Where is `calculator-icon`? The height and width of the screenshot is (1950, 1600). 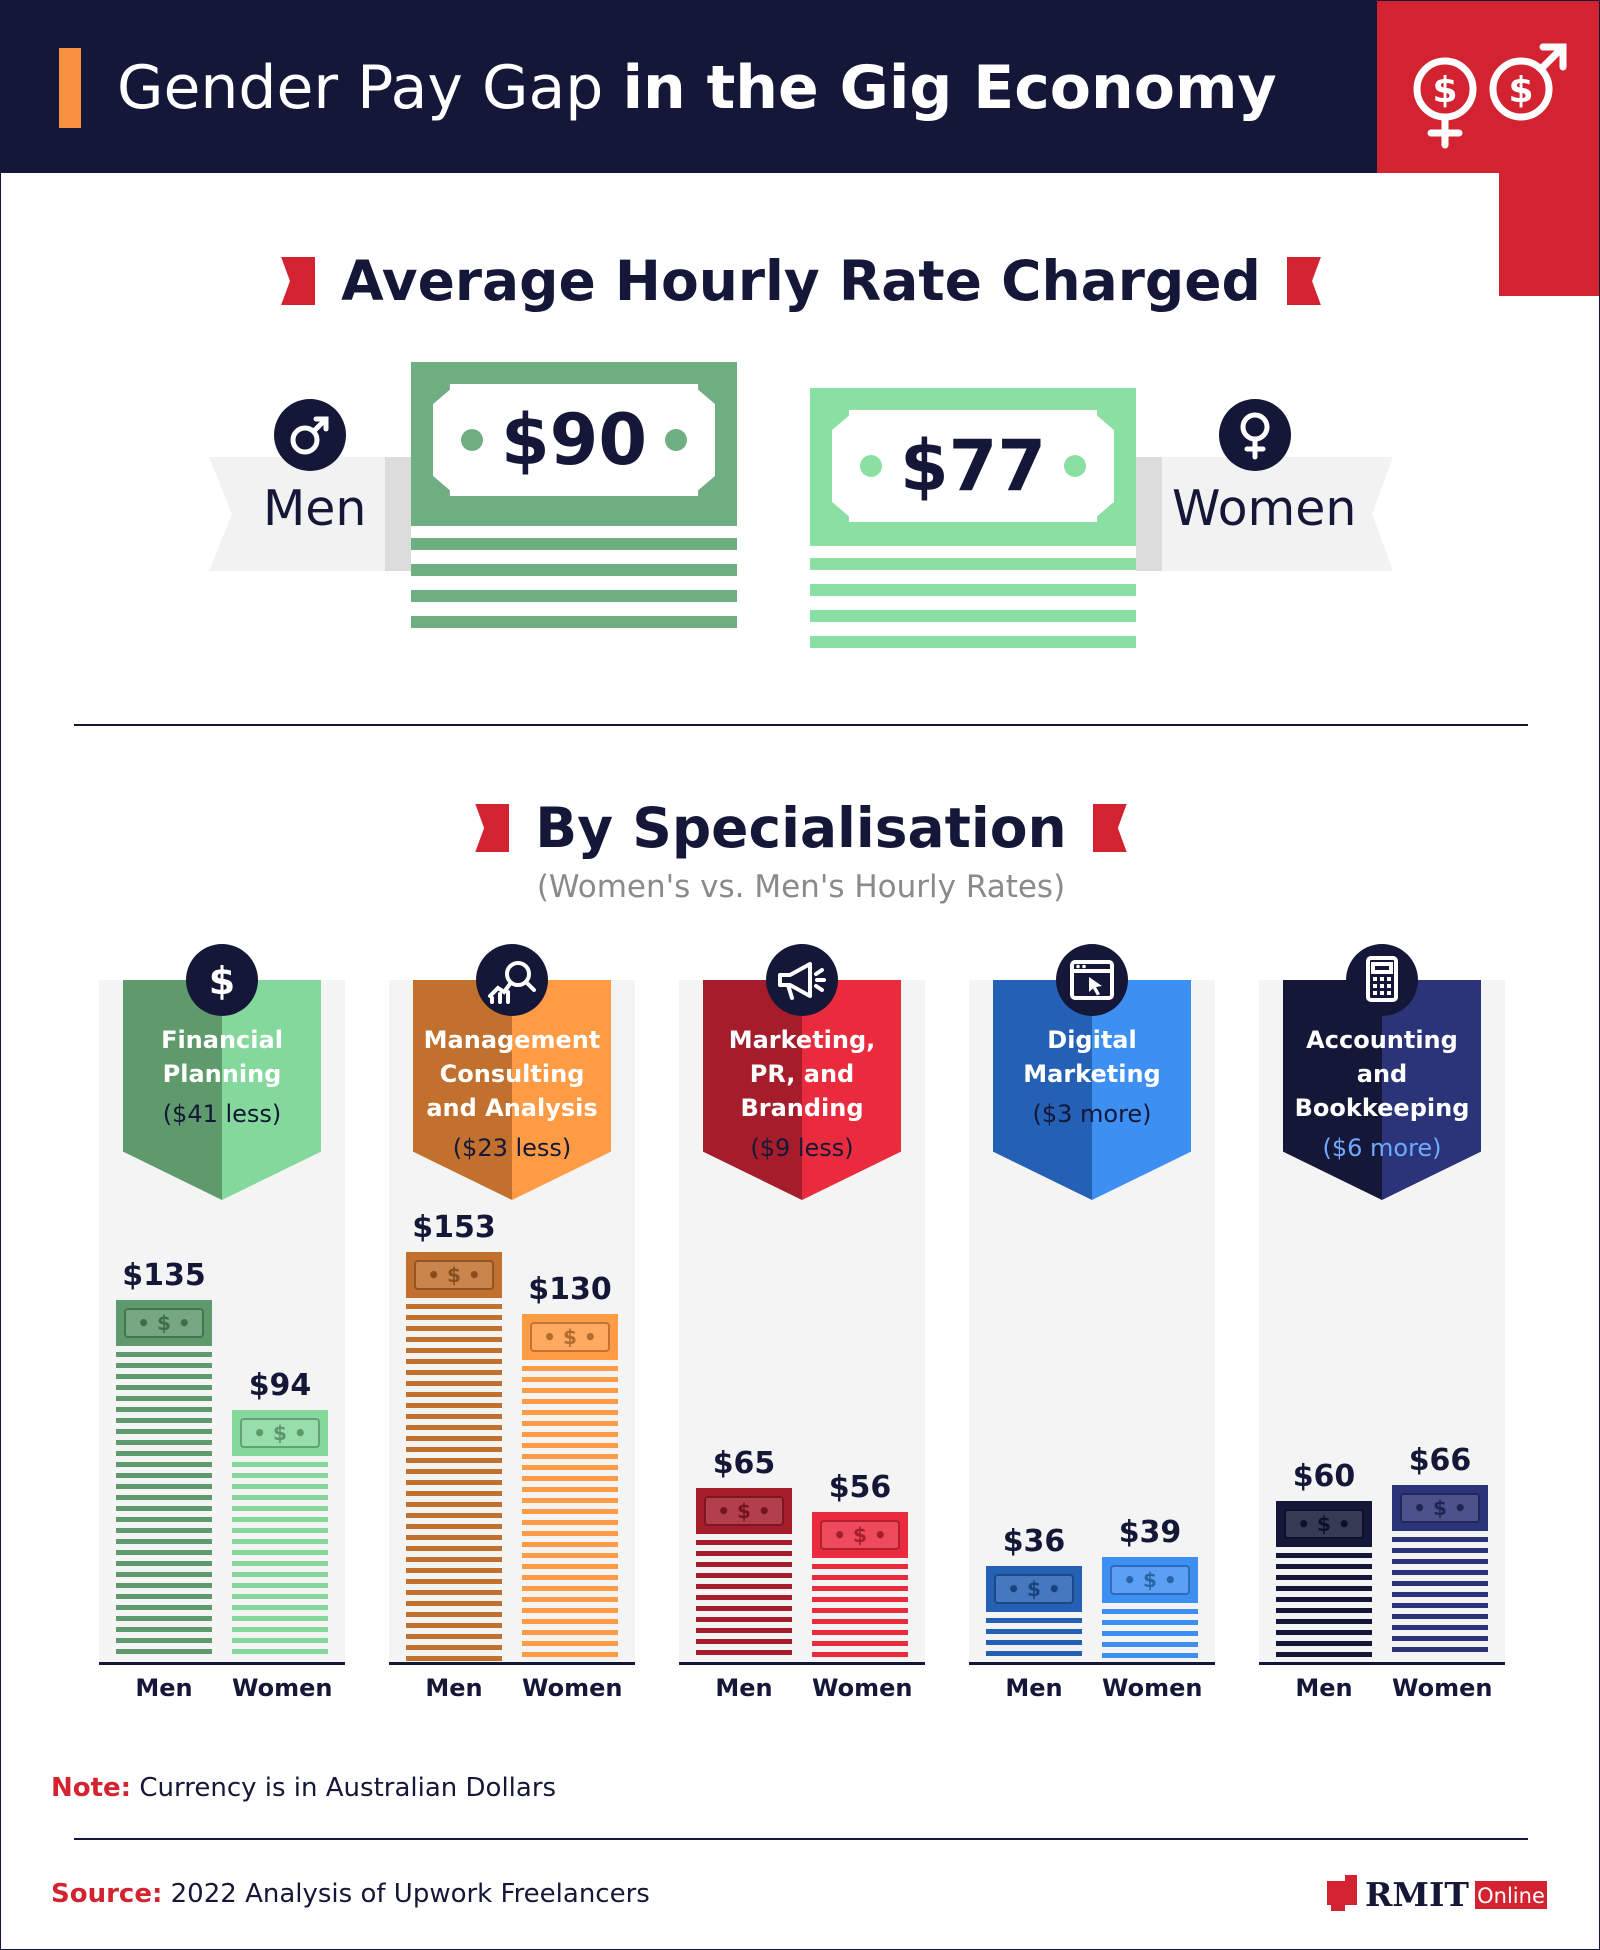
calculator-icon is located at coordinates (1382, 980).